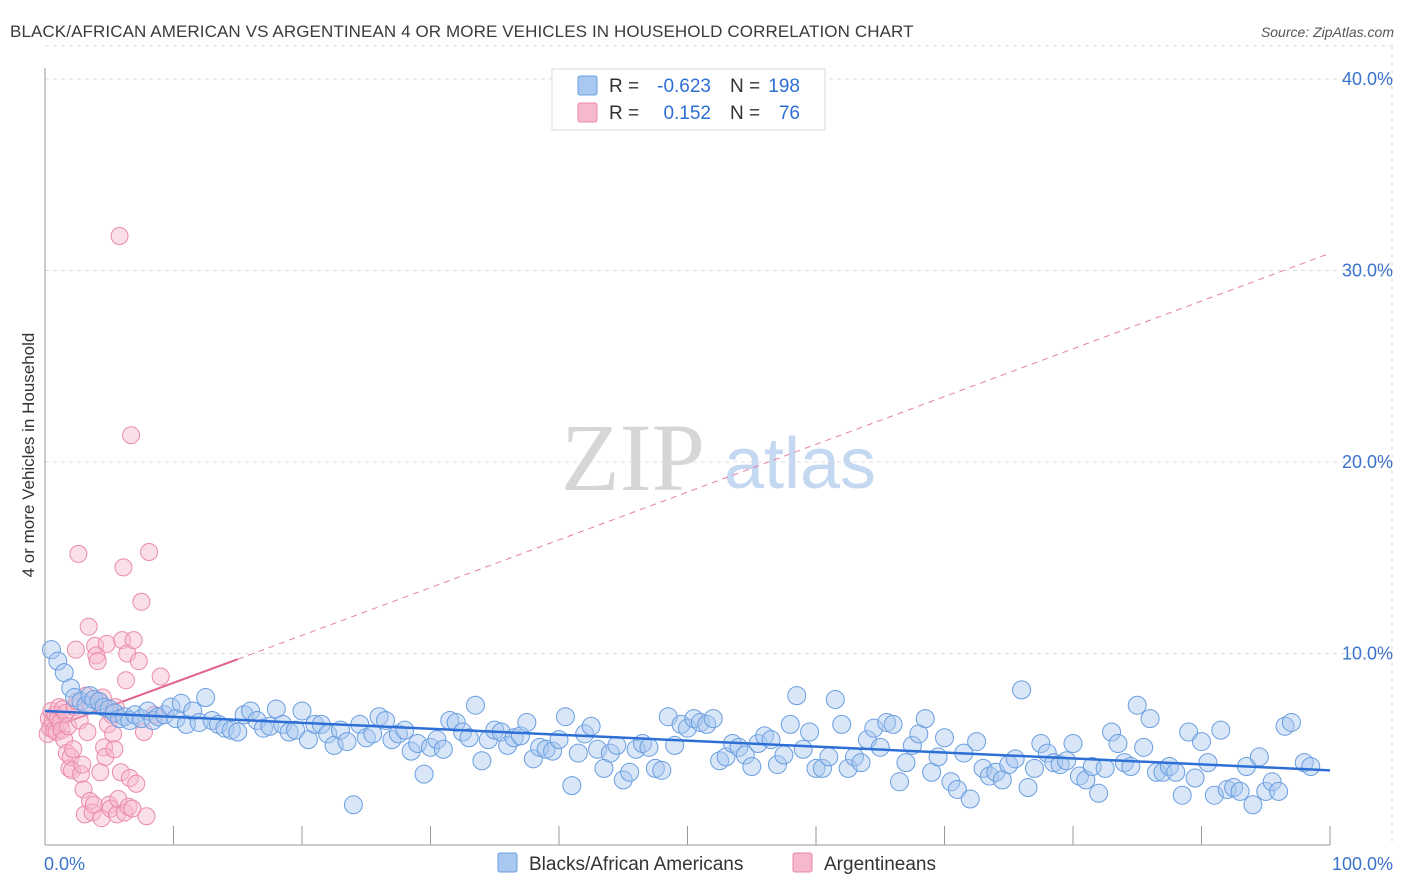 The width and height of the screenshot is (1406, 892). Describe the element at coordinates (587, 85) in the screenshot. I see `legend-blue-swatch` at that location.